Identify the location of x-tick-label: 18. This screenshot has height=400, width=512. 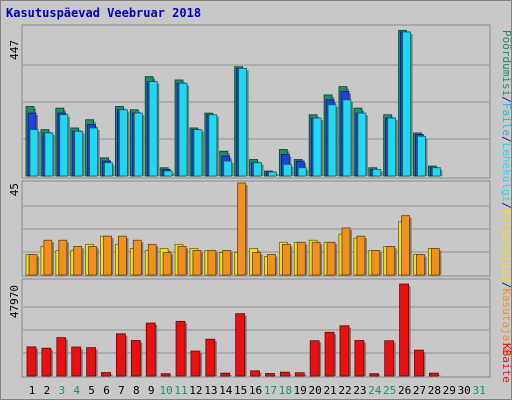
(285, 390).